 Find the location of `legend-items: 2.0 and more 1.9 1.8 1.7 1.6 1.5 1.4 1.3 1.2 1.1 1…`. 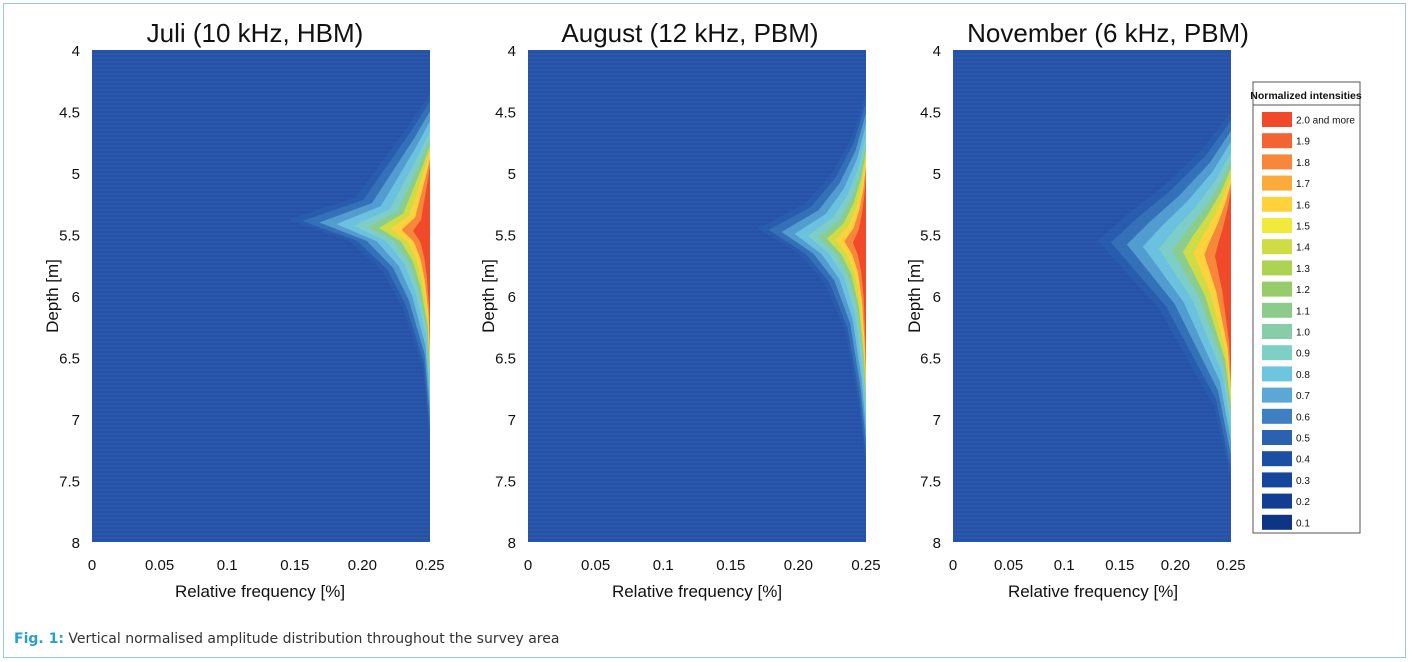

legend-items: 2.0 and more 1.9 1.8 1.7 1.6 1.5 1.4 1.3 1.2 1.1 1… is located at coordinates (1308, 321).